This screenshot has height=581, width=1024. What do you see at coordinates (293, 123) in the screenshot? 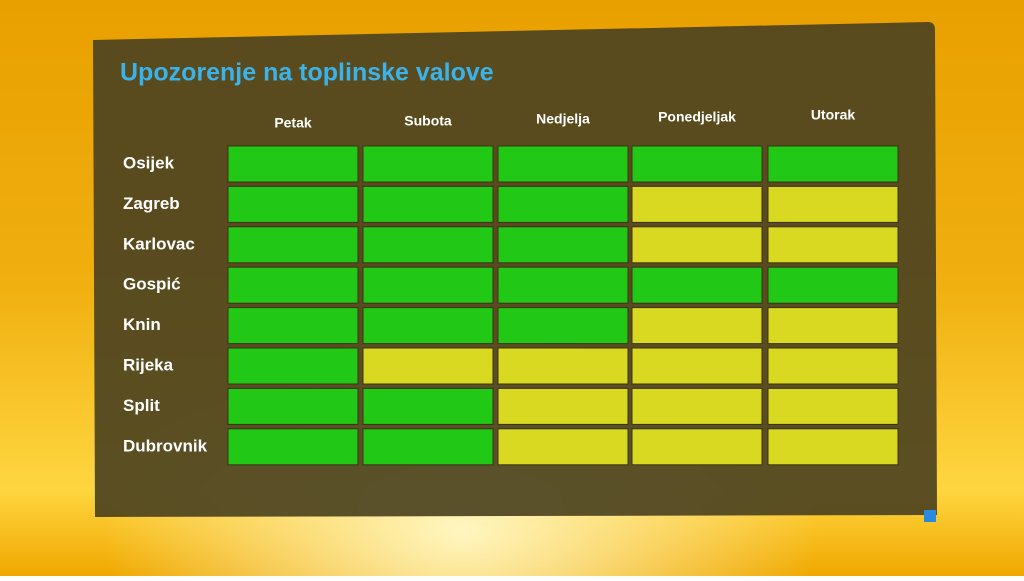
I see `column-header: Petak` at bounding box center [293, 123].